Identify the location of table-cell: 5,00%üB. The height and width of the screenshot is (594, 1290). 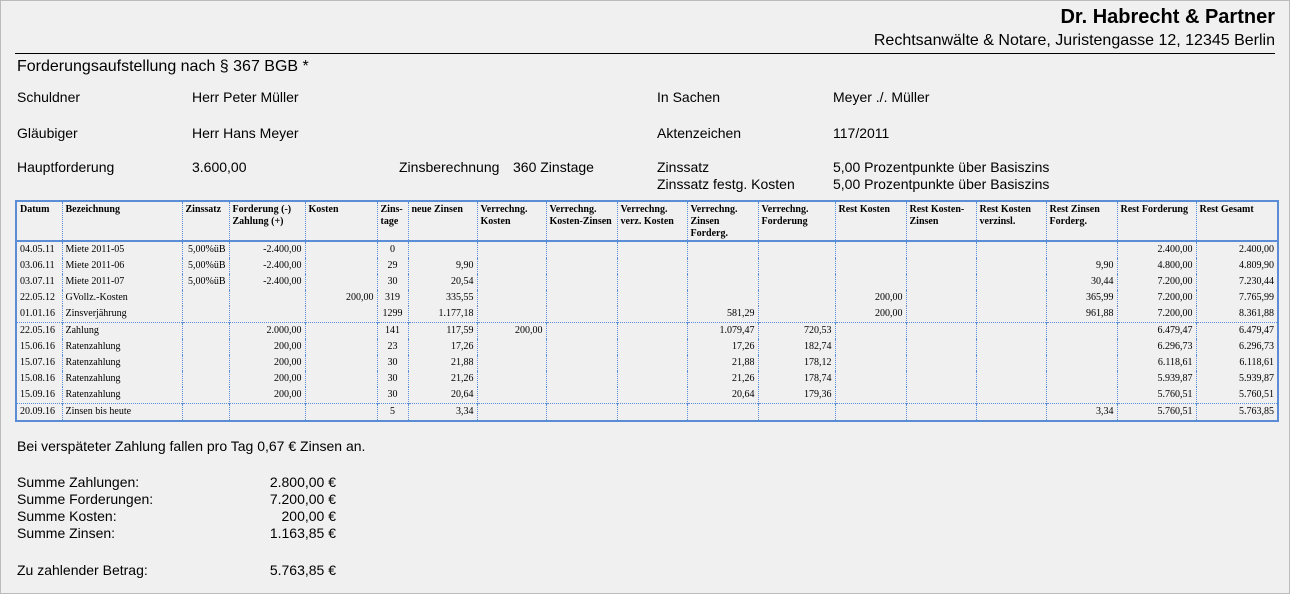
(205, 266).